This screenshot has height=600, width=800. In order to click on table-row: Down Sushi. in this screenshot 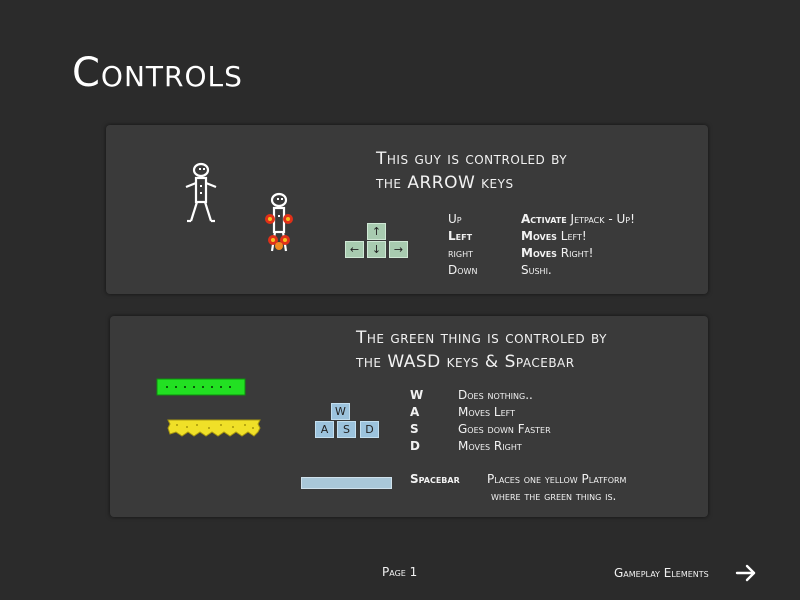, I will do `click(541, 270)`.